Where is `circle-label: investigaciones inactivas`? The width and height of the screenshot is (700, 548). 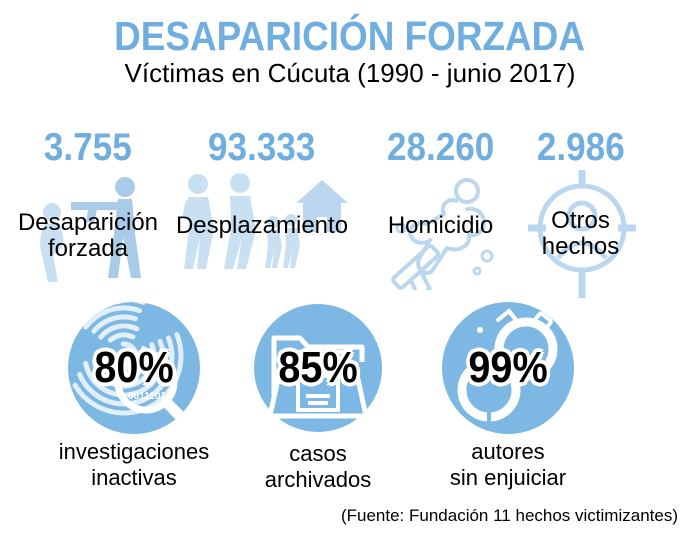
circle-label: investigaciones inactivas is located at coordinates (134, 465).